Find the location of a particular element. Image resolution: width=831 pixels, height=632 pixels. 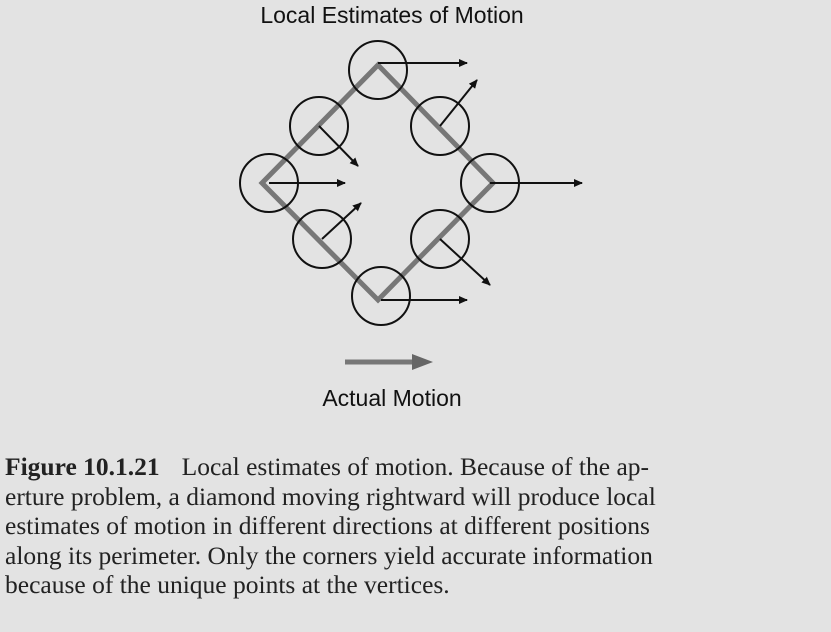

aperture-lower-left is located at coordinates (322, 239).